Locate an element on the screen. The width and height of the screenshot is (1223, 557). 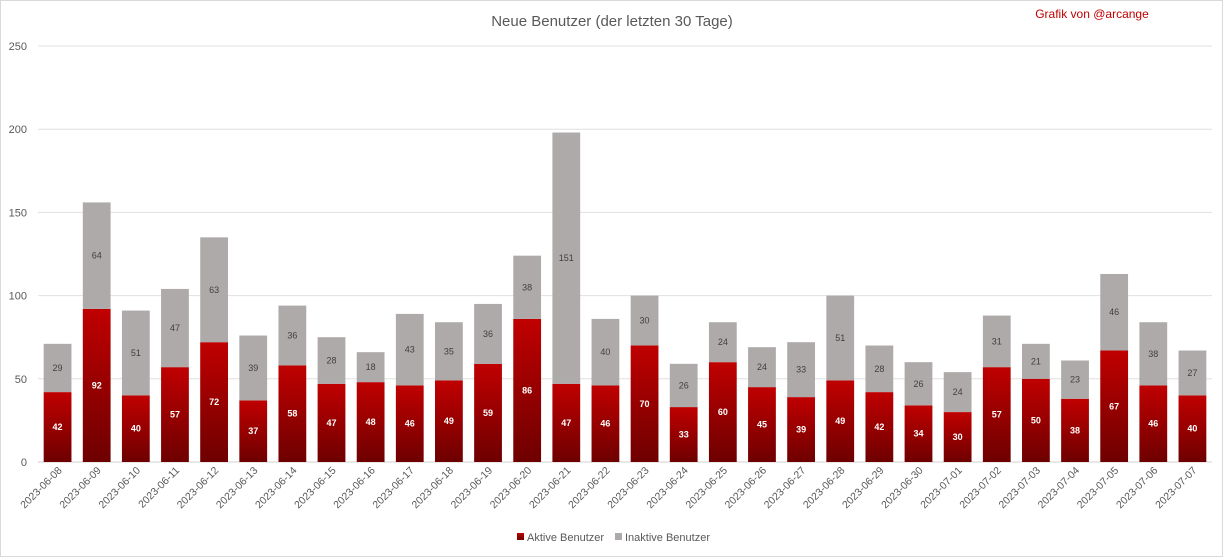
data-label-inactive: 38 is located at coordinates (1153, 354).